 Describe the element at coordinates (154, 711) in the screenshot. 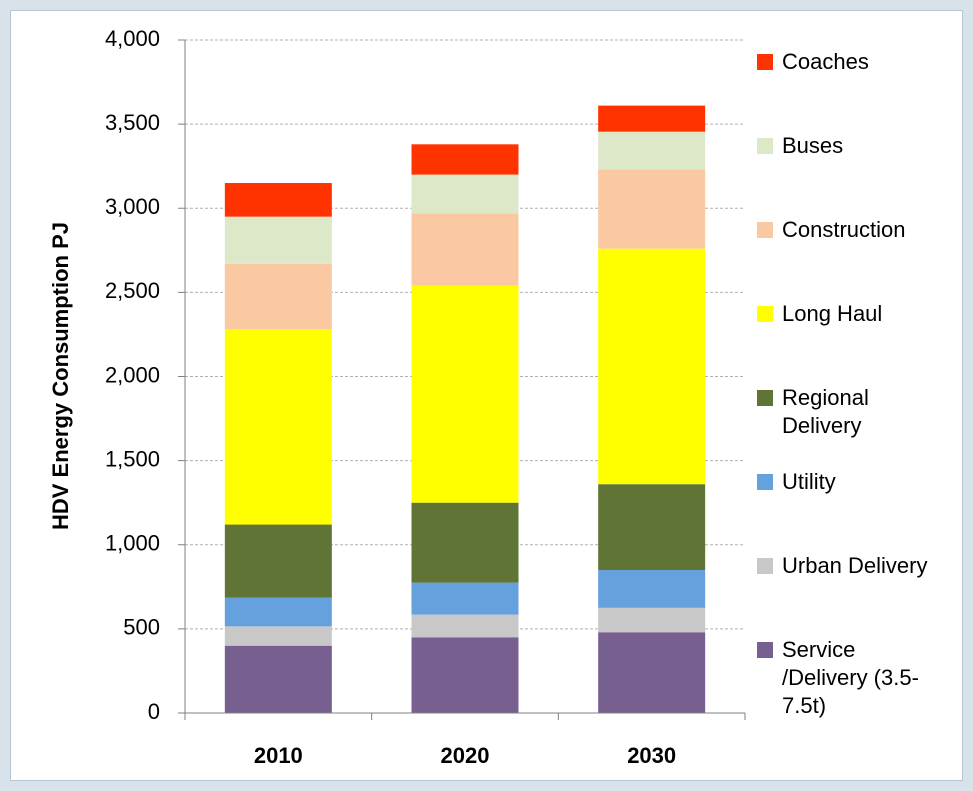

I see `y-tick-label: 0` at that location.